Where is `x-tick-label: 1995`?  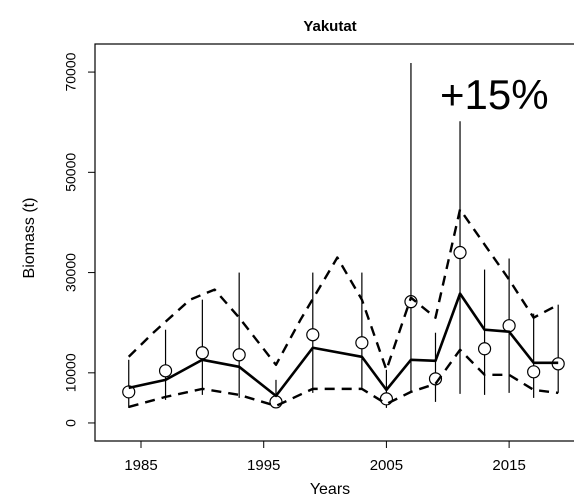
x-tick-label: 1995 is located at coordinates (263, 465).